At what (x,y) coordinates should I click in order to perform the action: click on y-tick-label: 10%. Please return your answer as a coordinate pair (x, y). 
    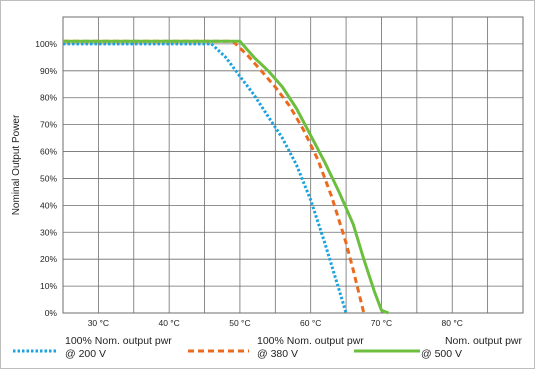
    Looking at the image, I should click on (48, 286).